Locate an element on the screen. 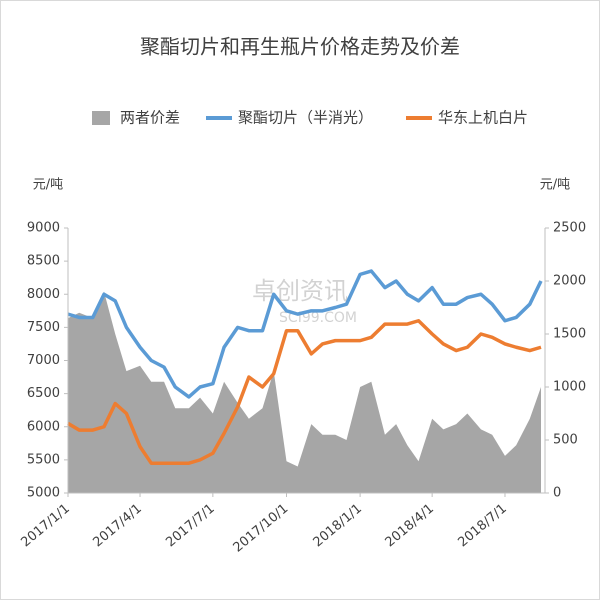  y-tick-label: 8000 is located at coordinates (43, 294).